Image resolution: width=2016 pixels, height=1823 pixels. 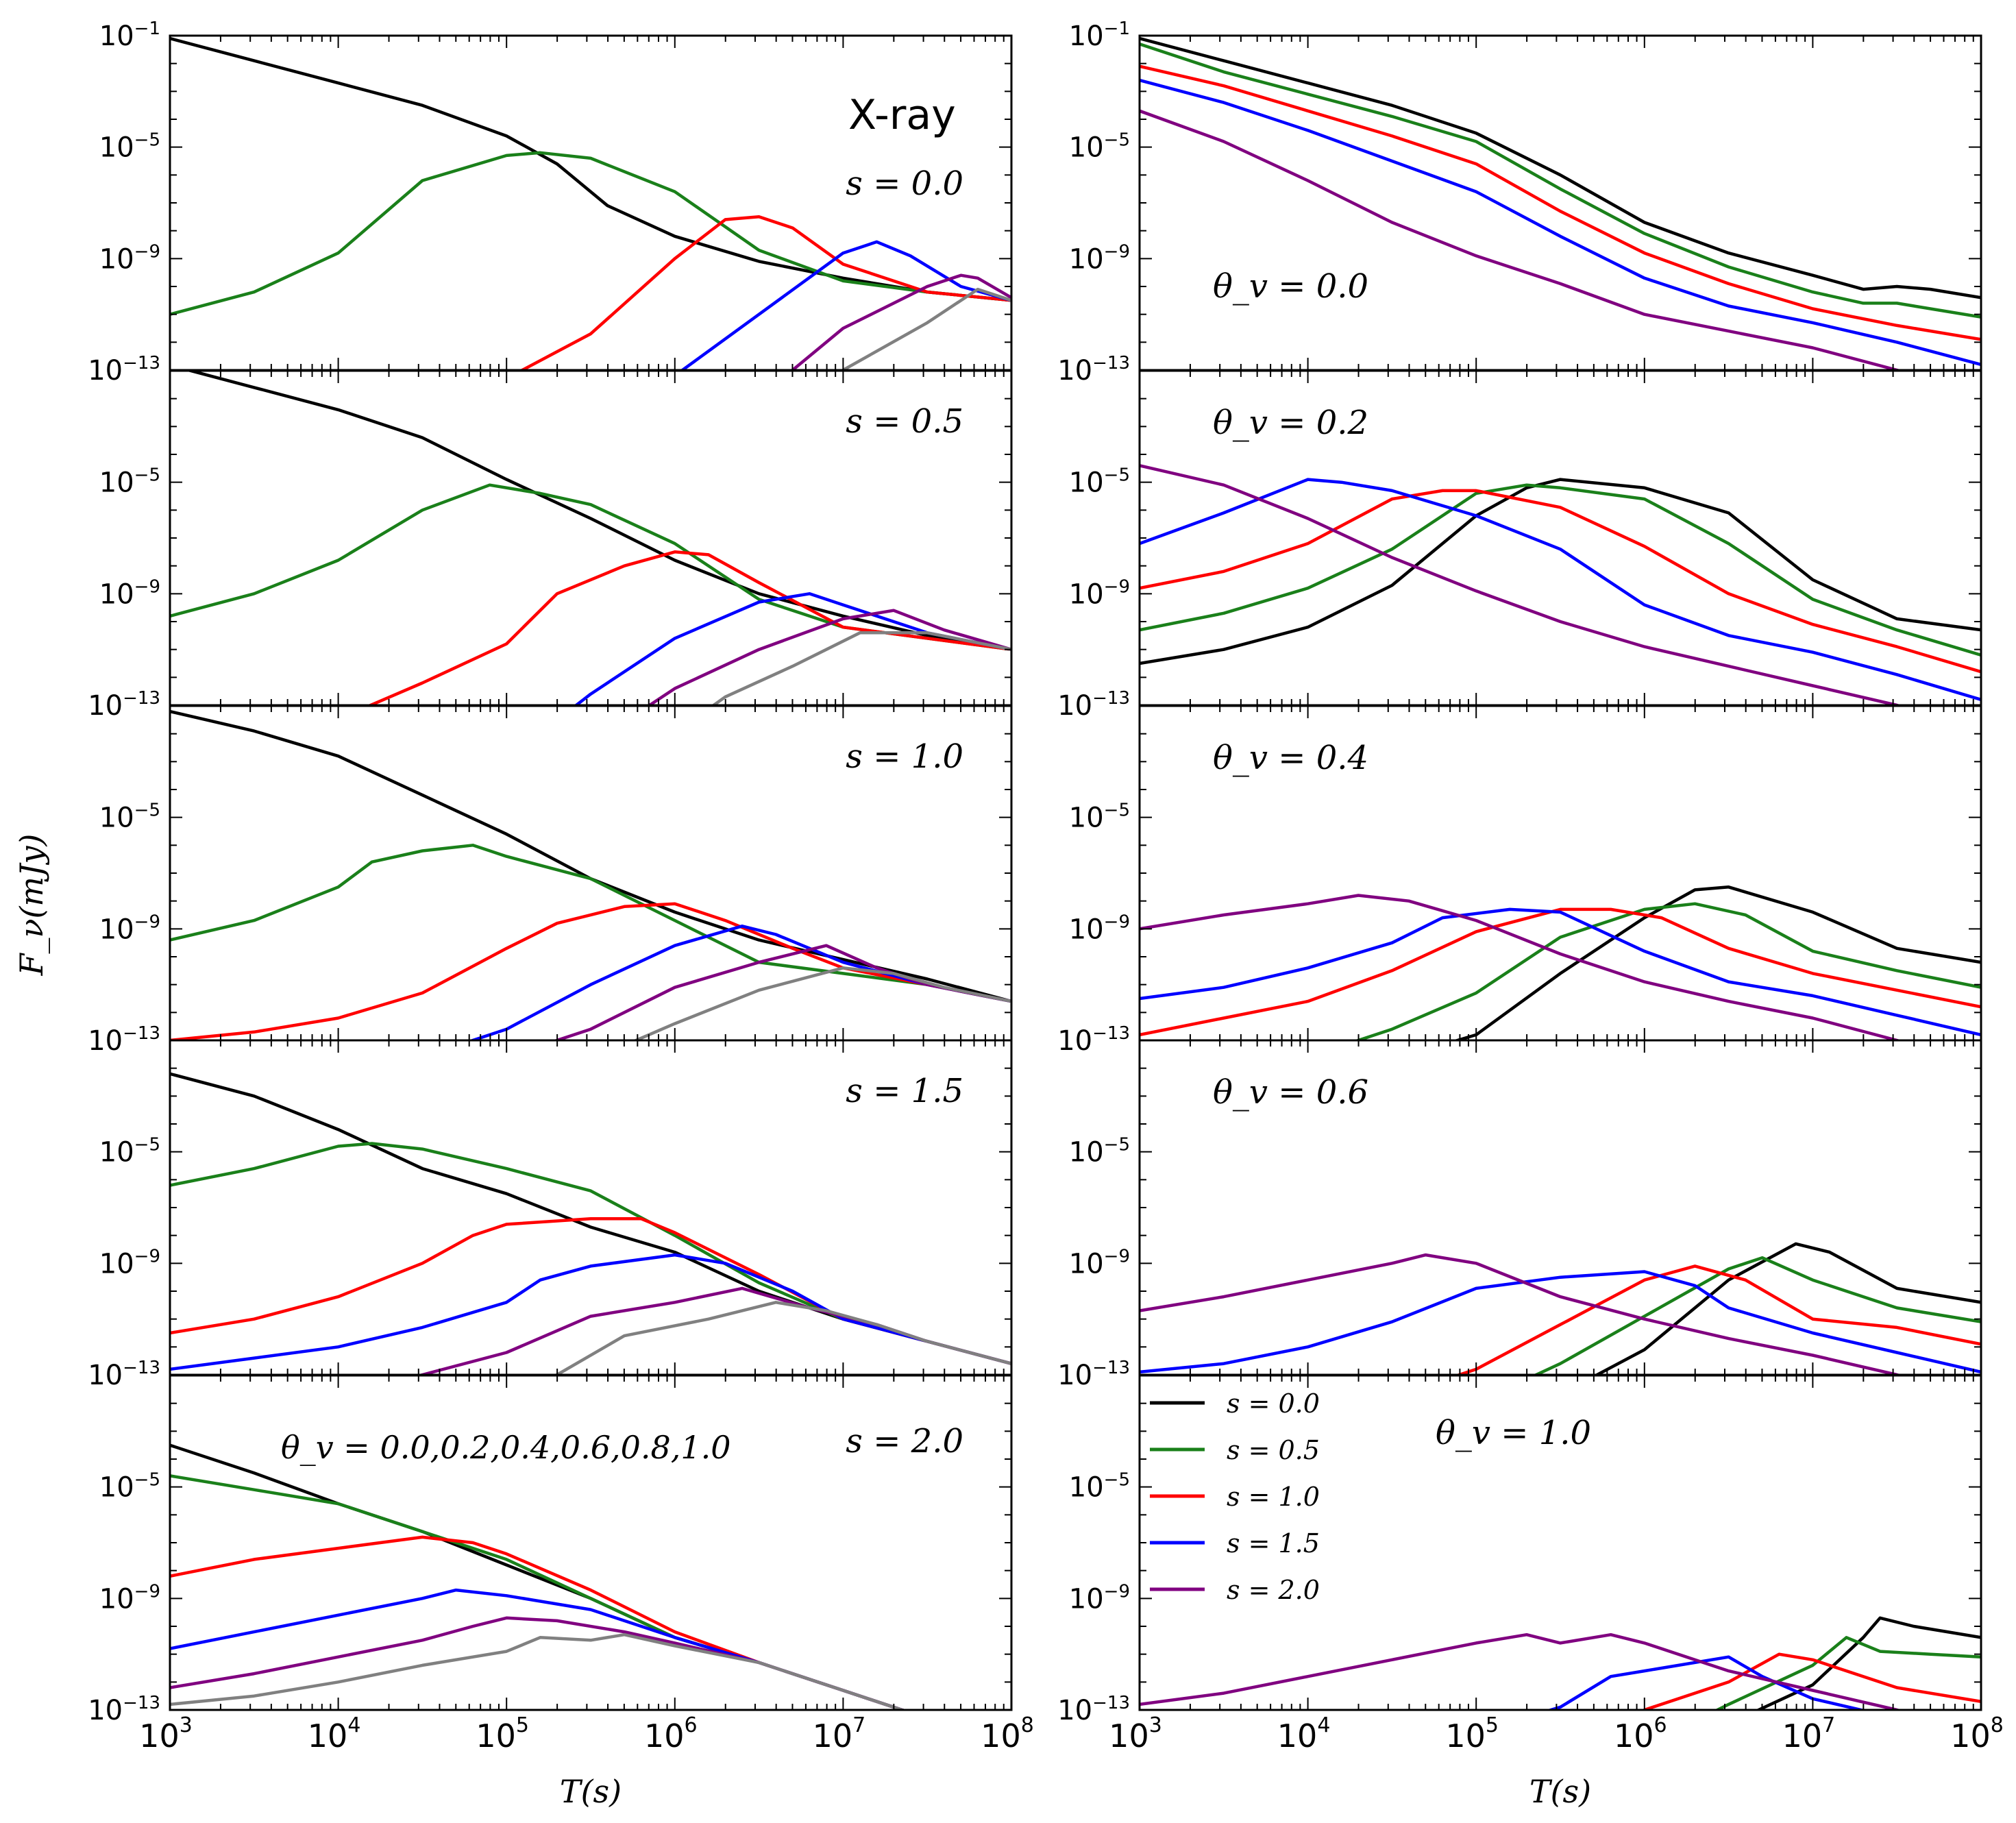 I want to click on panel-right-4-curves, so click(x=1560, y=1308).